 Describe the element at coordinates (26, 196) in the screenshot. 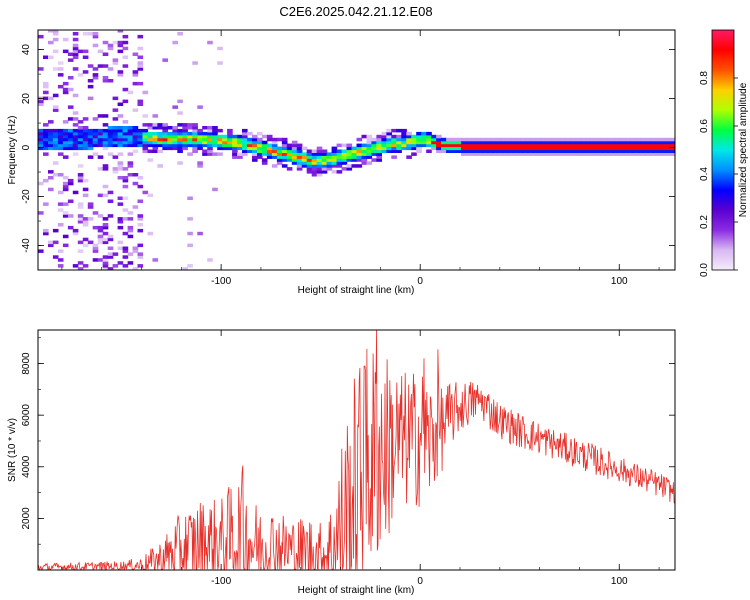

I see `spectrogram-y-tick-label: -20` at that location.